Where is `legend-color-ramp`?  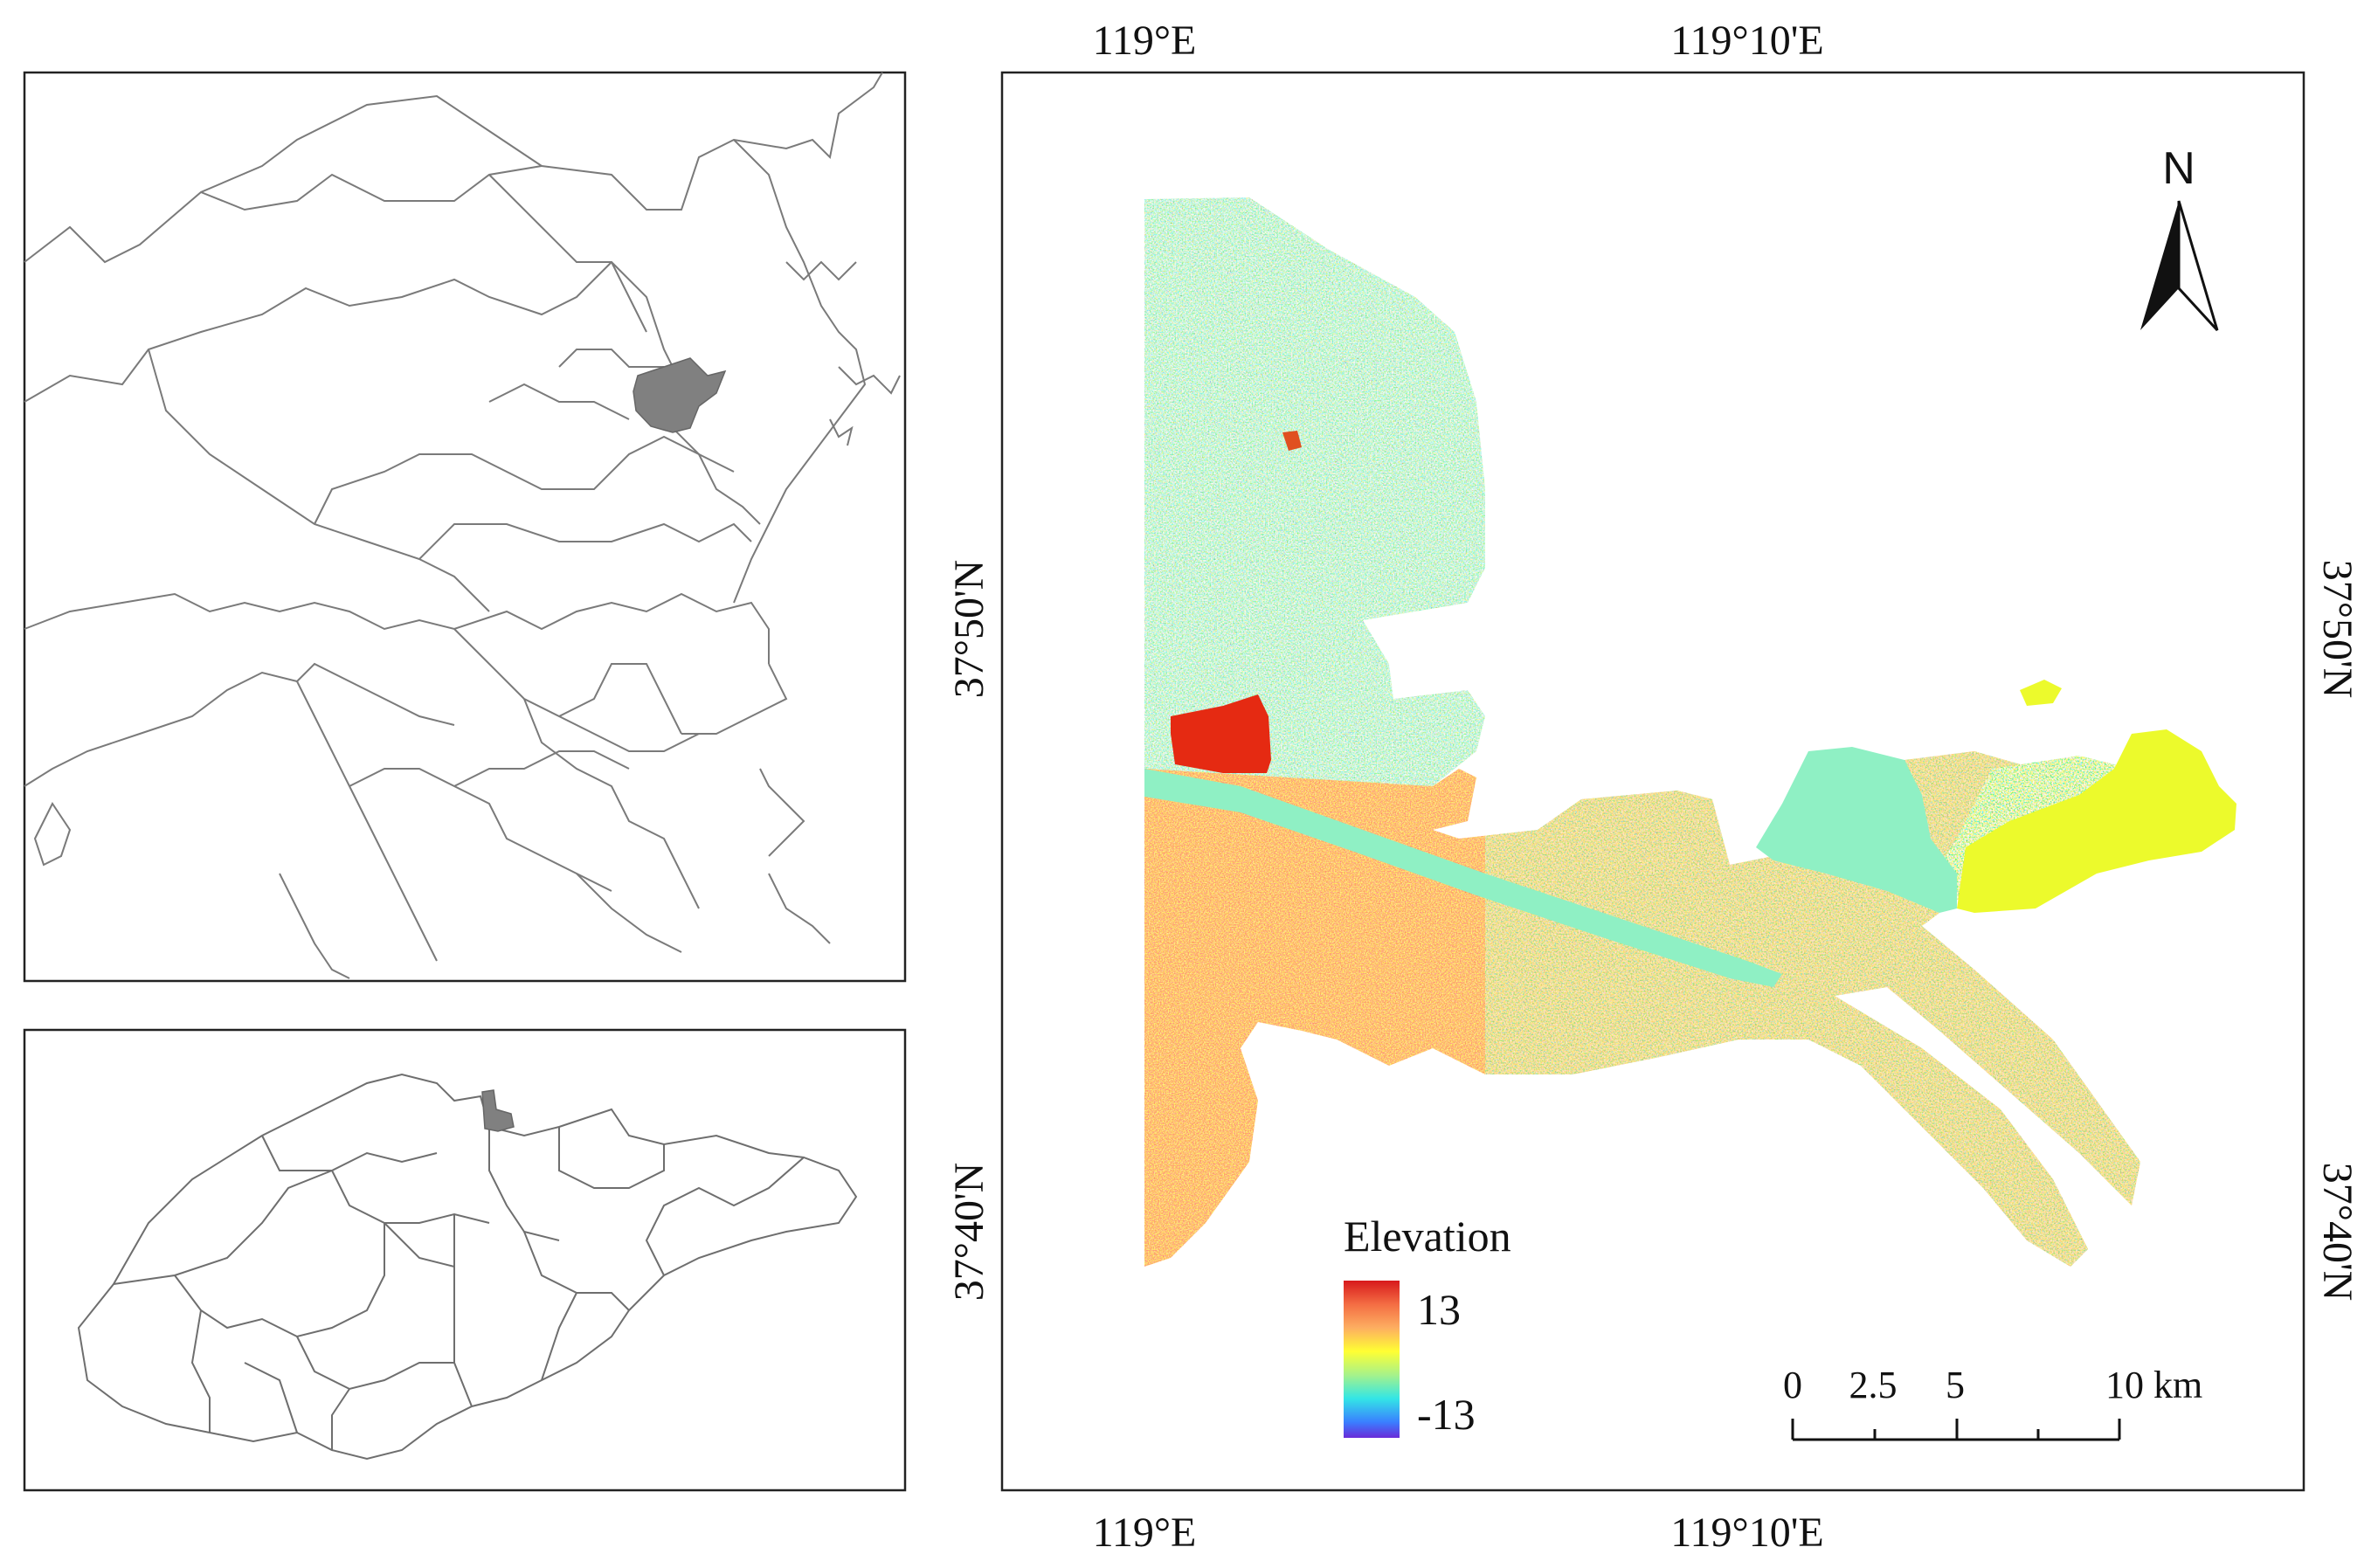 legend-color-ramp is located at coordinates (1372, 1359).